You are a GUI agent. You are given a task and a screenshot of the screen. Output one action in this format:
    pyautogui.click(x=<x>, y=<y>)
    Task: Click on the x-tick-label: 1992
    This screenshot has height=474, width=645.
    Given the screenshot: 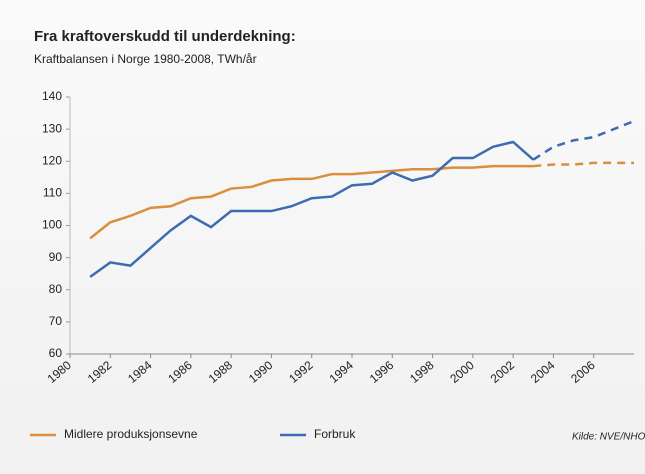 What is the action you would take?
    pyautogui.click(x=301, y=372)
    